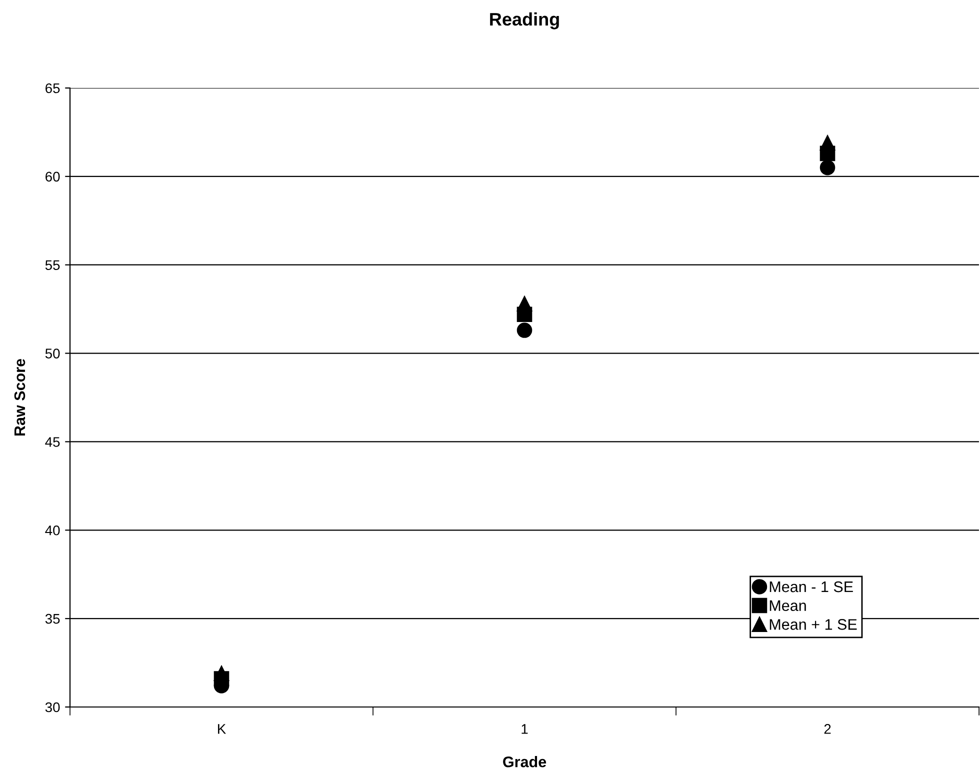  Describe the element at coordinates (52, 265) in the screenshot. I see `y-tick-label: 55` at that location.